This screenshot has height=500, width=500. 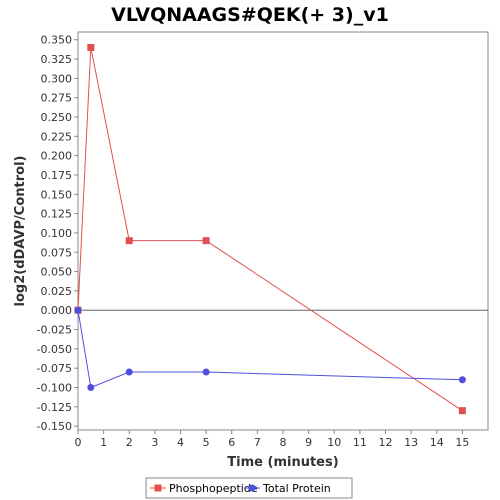 I want to click on x-tick-label: 9, so click(x=308, y=442).